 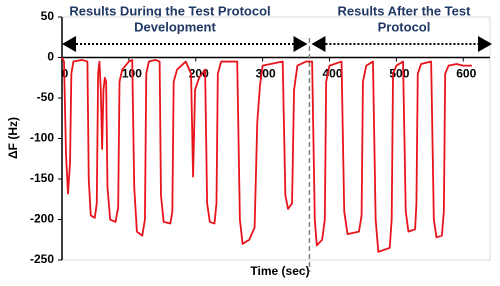 What do you see at coordinates (169, 10) in the screenshot?
I see `annotation: Results During the Test Protocol` at bounding box center [169, 10].